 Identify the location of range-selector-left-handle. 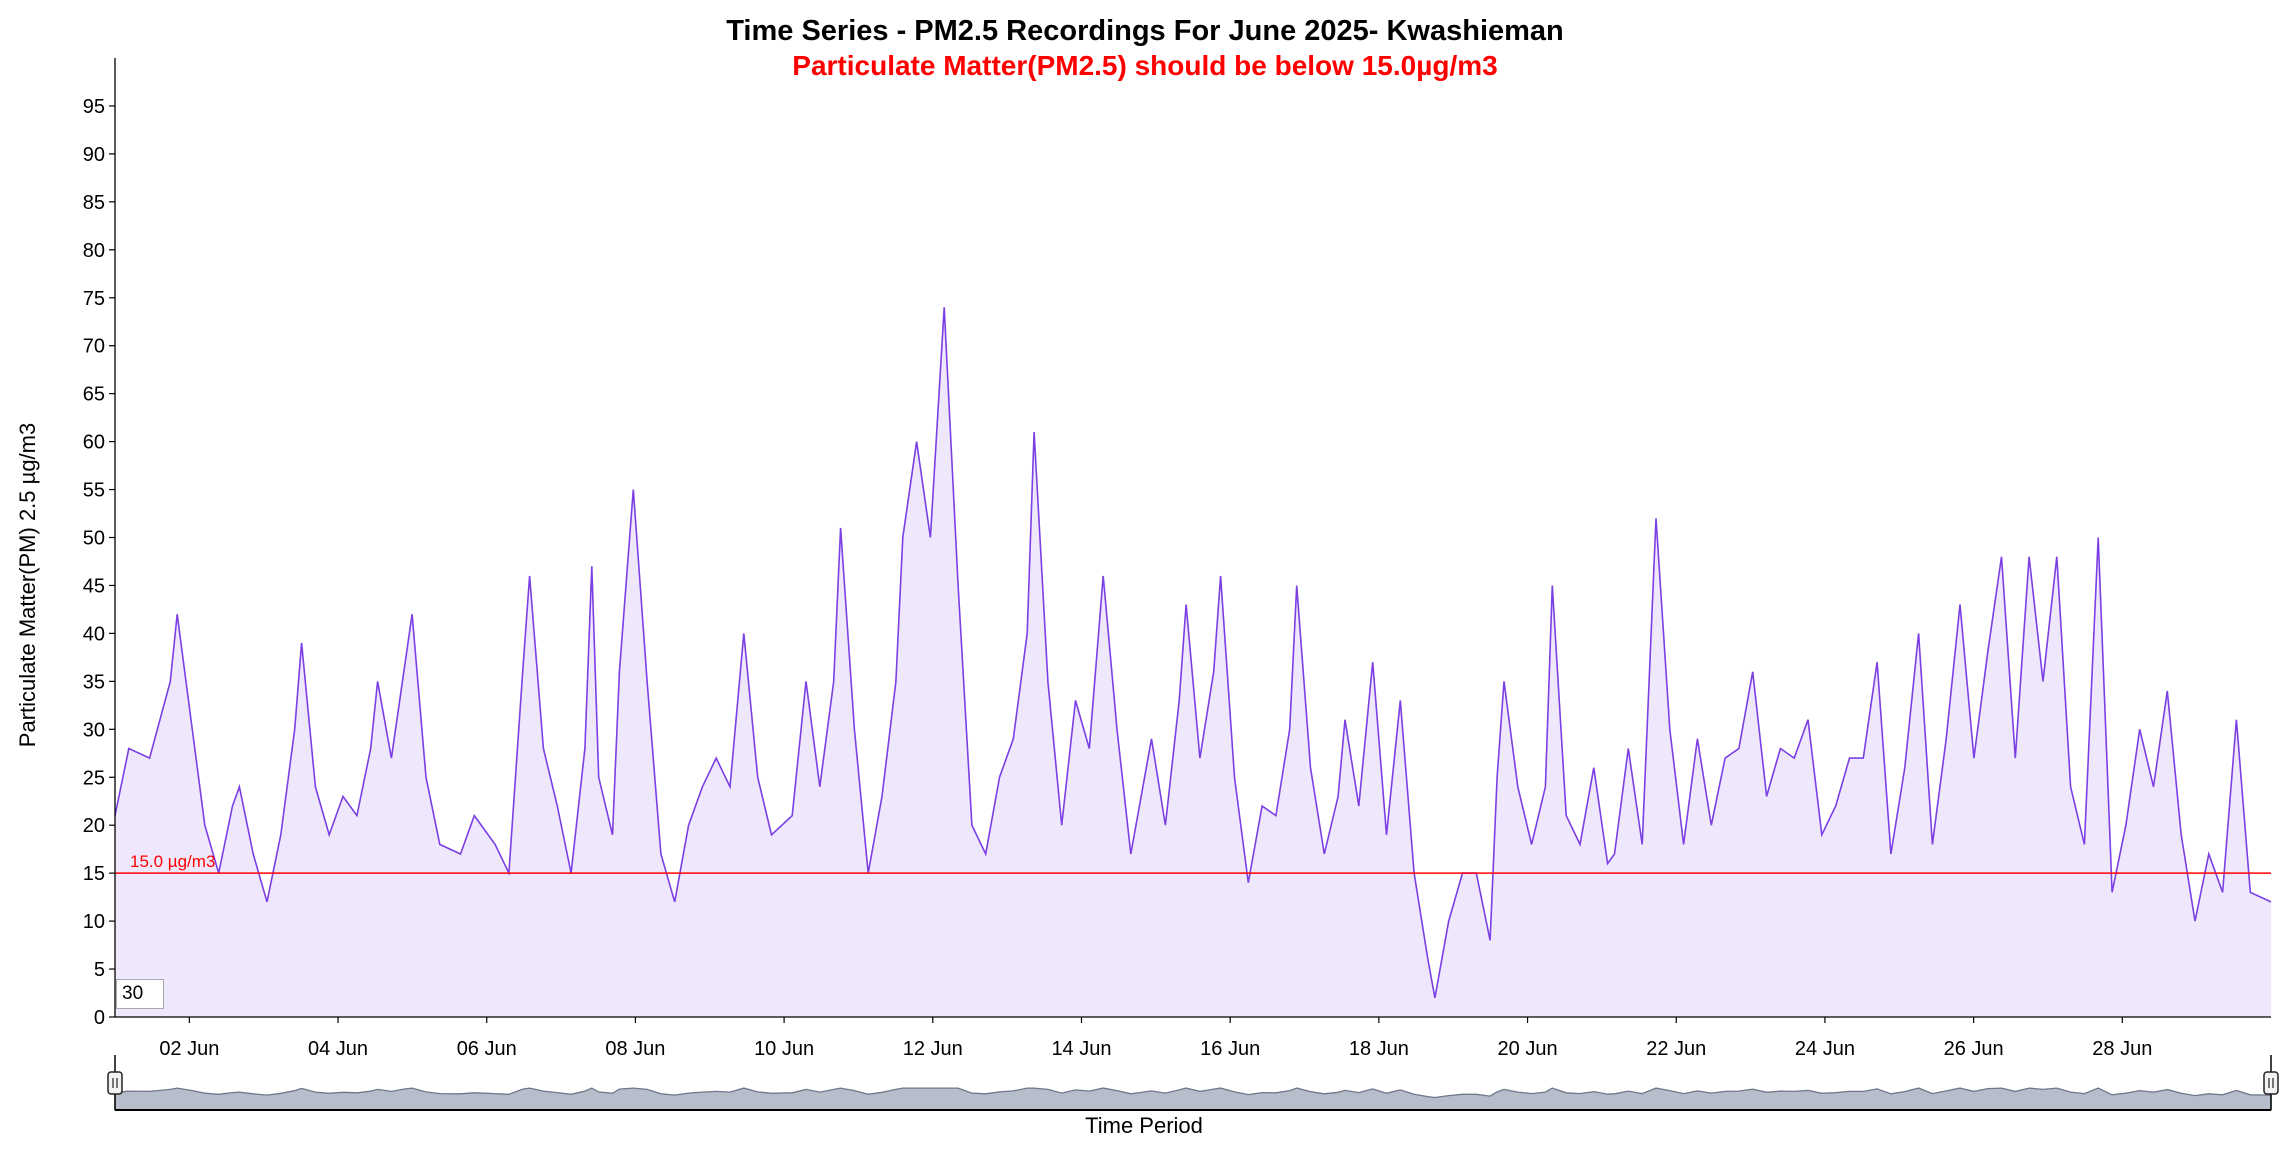
(115, 1083).